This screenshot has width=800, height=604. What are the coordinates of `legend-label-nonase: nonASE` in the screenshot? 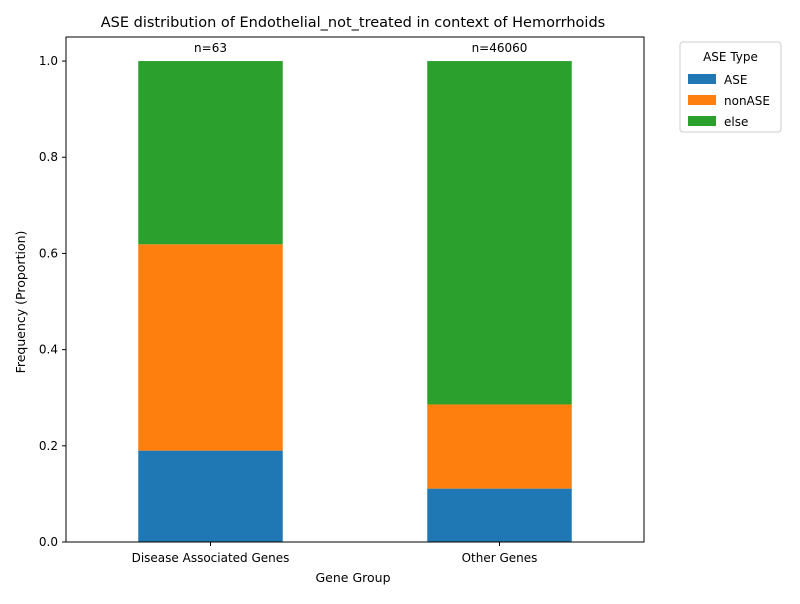 It's located at (747, 101).